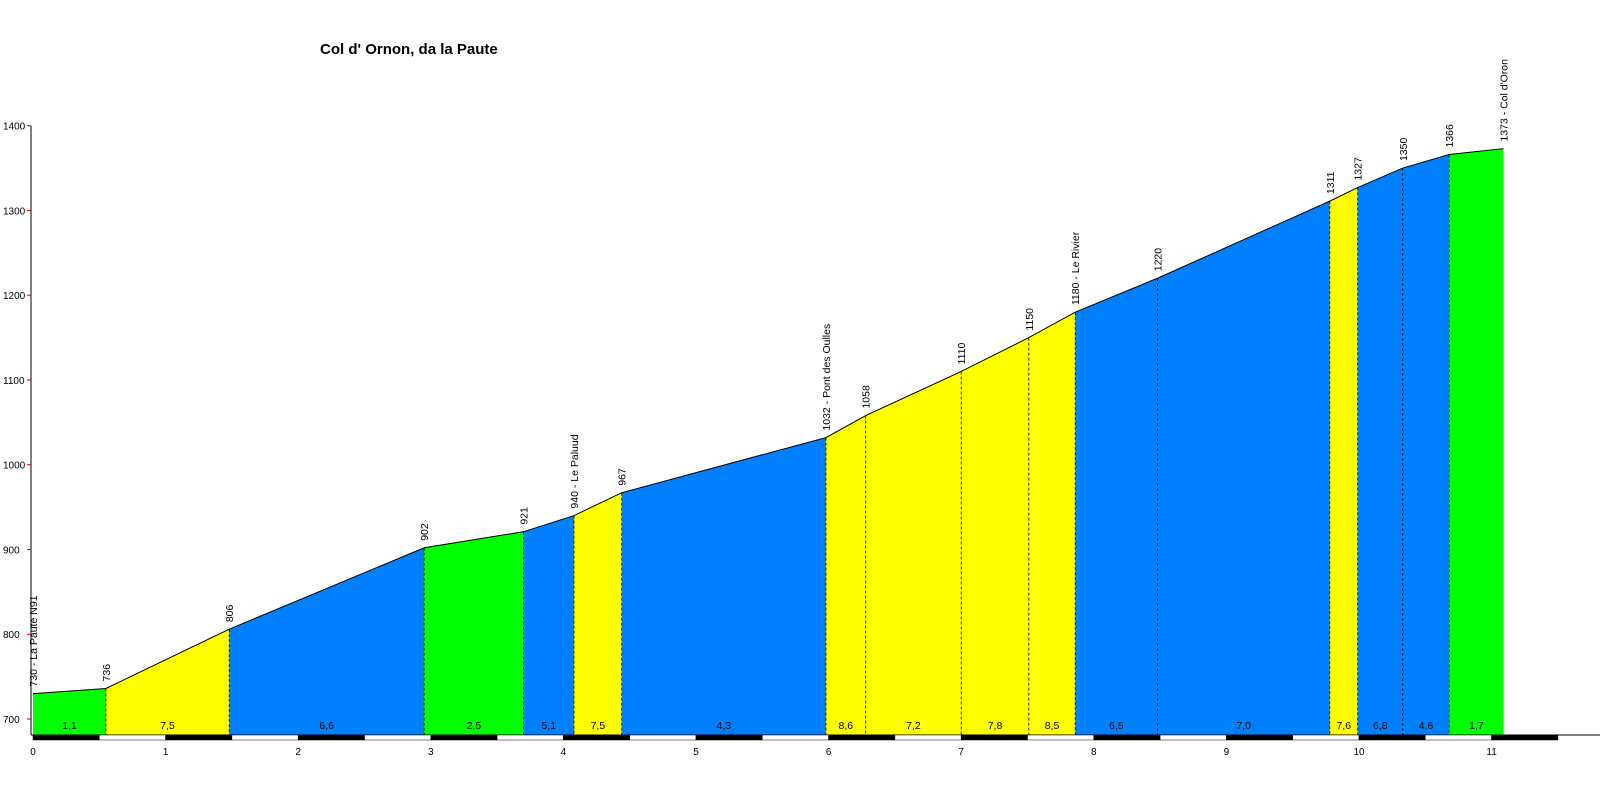  Describe the element at coordinates (1076, 268) in the screenshot. I see `point-label: 1180 - Le Rivier` at that location.